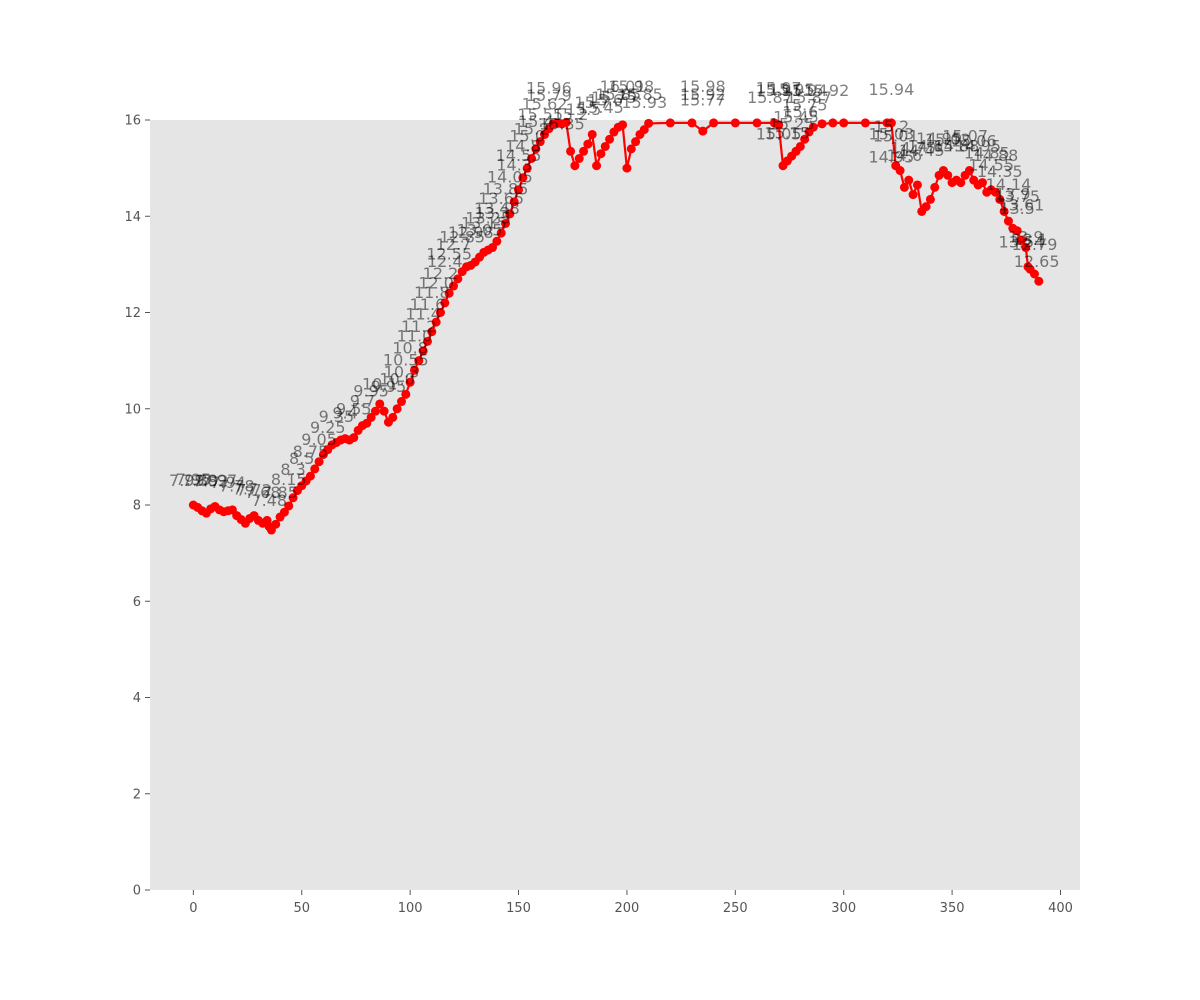 The height and width of the screenshot is (1000, 1200). I want to click on data-label: 15.93, so click(644, 102).